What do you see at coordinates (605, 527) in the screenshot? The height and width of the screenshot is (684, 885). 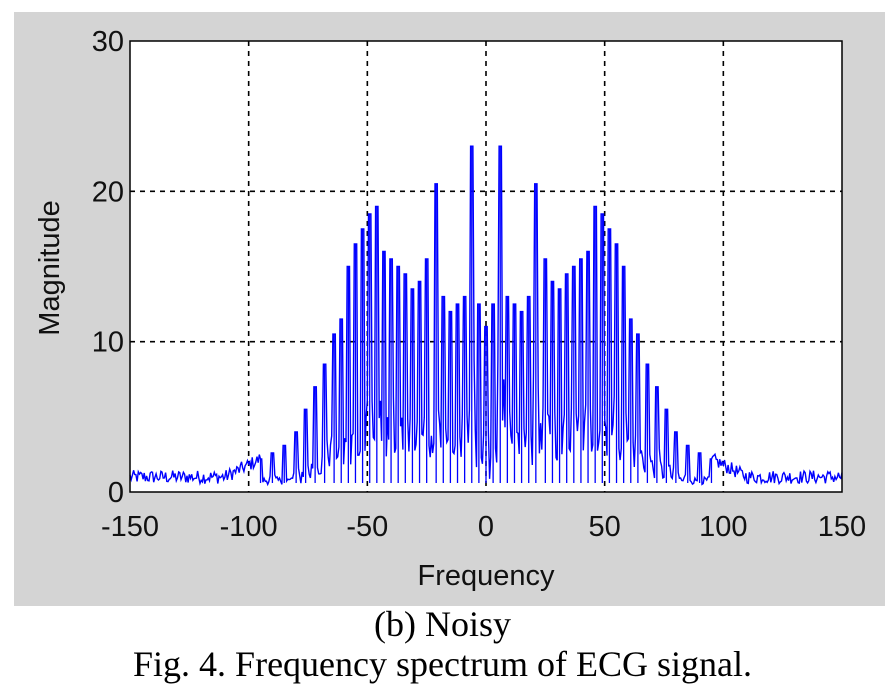 I see `x-tick-label: 50` at bounding box center [605, 527].